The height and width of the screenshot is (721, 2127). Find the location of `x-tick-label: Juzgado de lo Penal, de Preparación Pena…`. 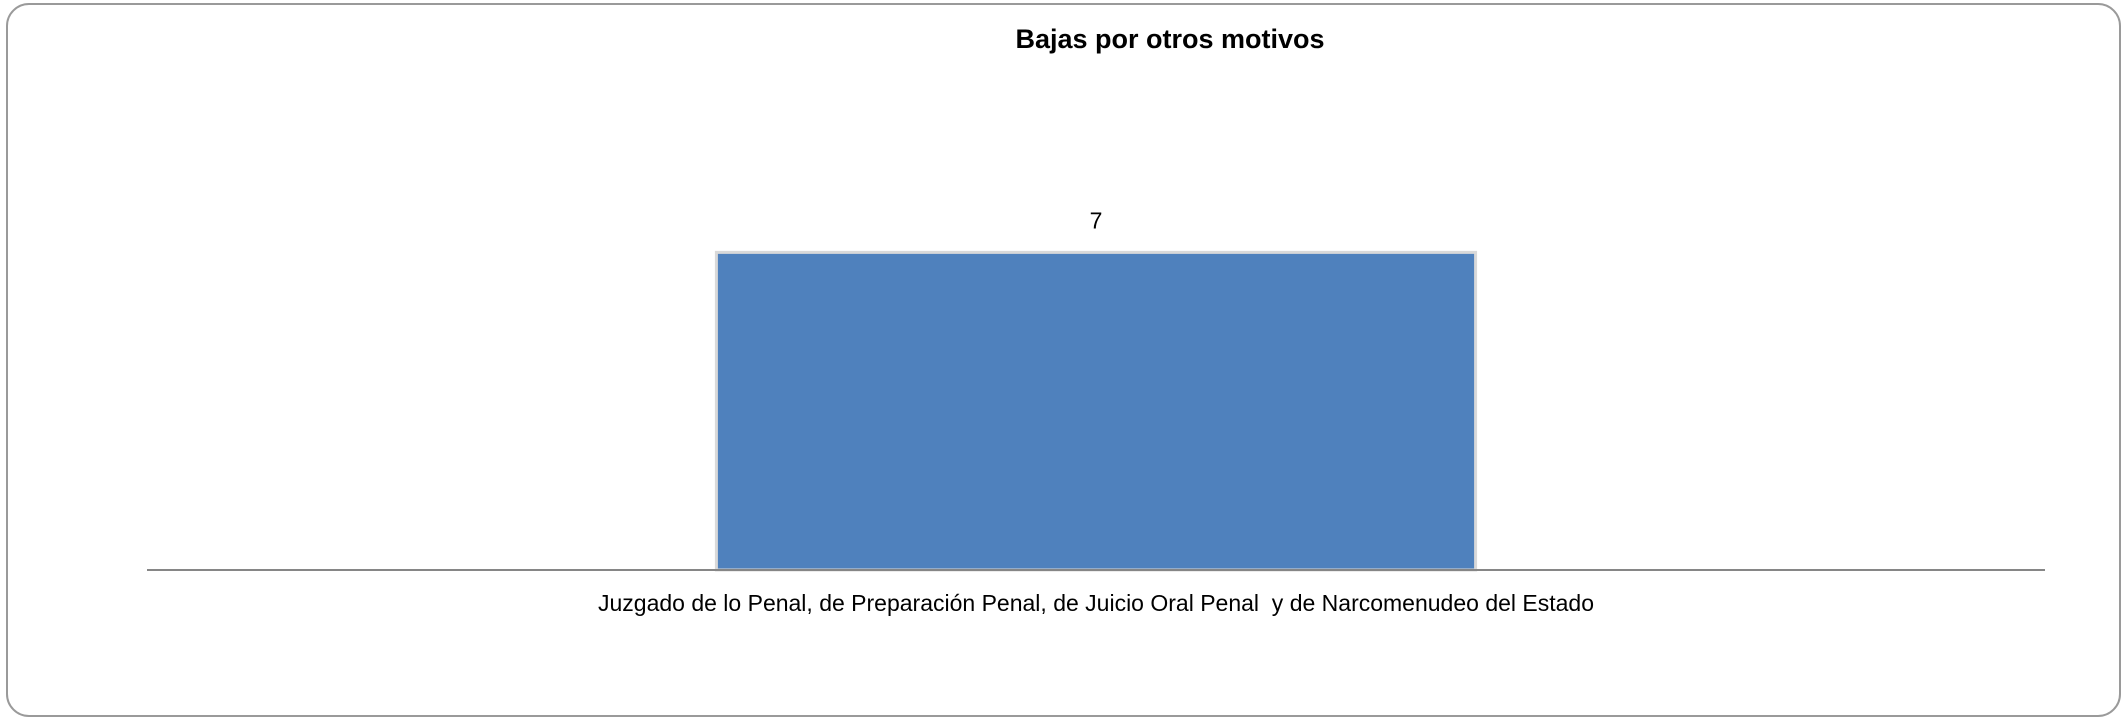

x-tick-label: Juzgado de lo Penal, de Preparación Pena… is located at coordinates (1096, 603).